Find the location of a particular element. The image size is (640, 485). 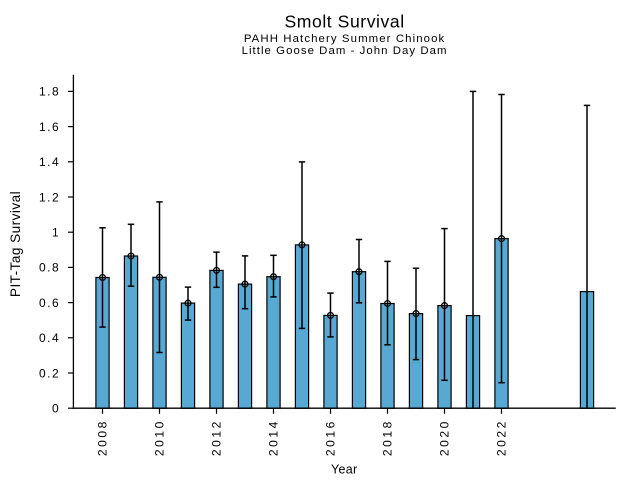

svg-text: PAHH Hatchery Summer Chinook is located at coordinates (345, 39).